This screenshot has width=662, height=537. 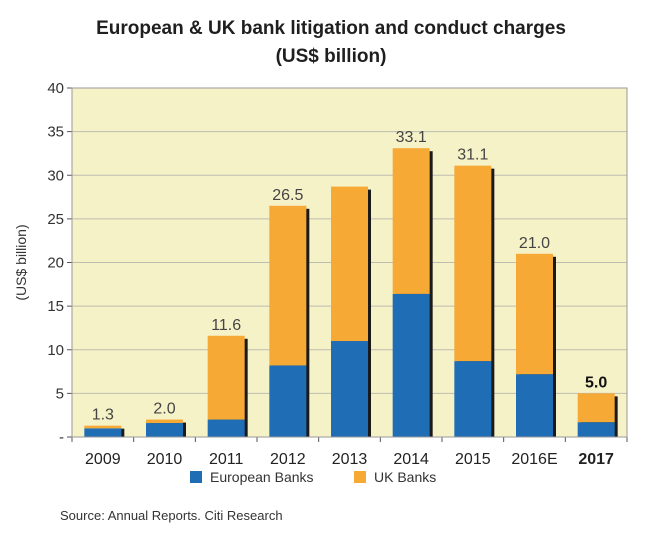 What do you see at coordinates (55, 350) in the screenshot?
I see `y-tick-label: 10` at bounding box center [55, 350].